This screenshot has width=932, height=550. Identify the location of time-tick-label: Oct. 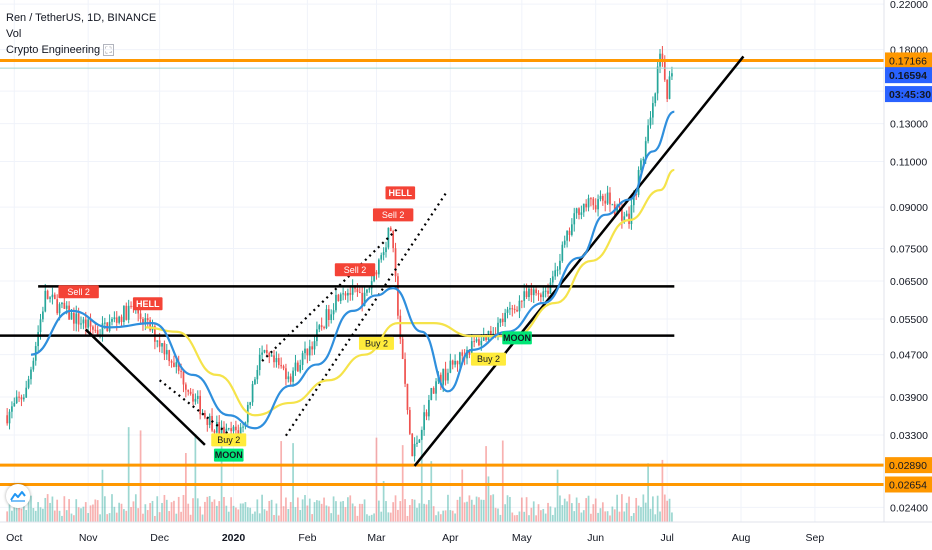
(14, 538).